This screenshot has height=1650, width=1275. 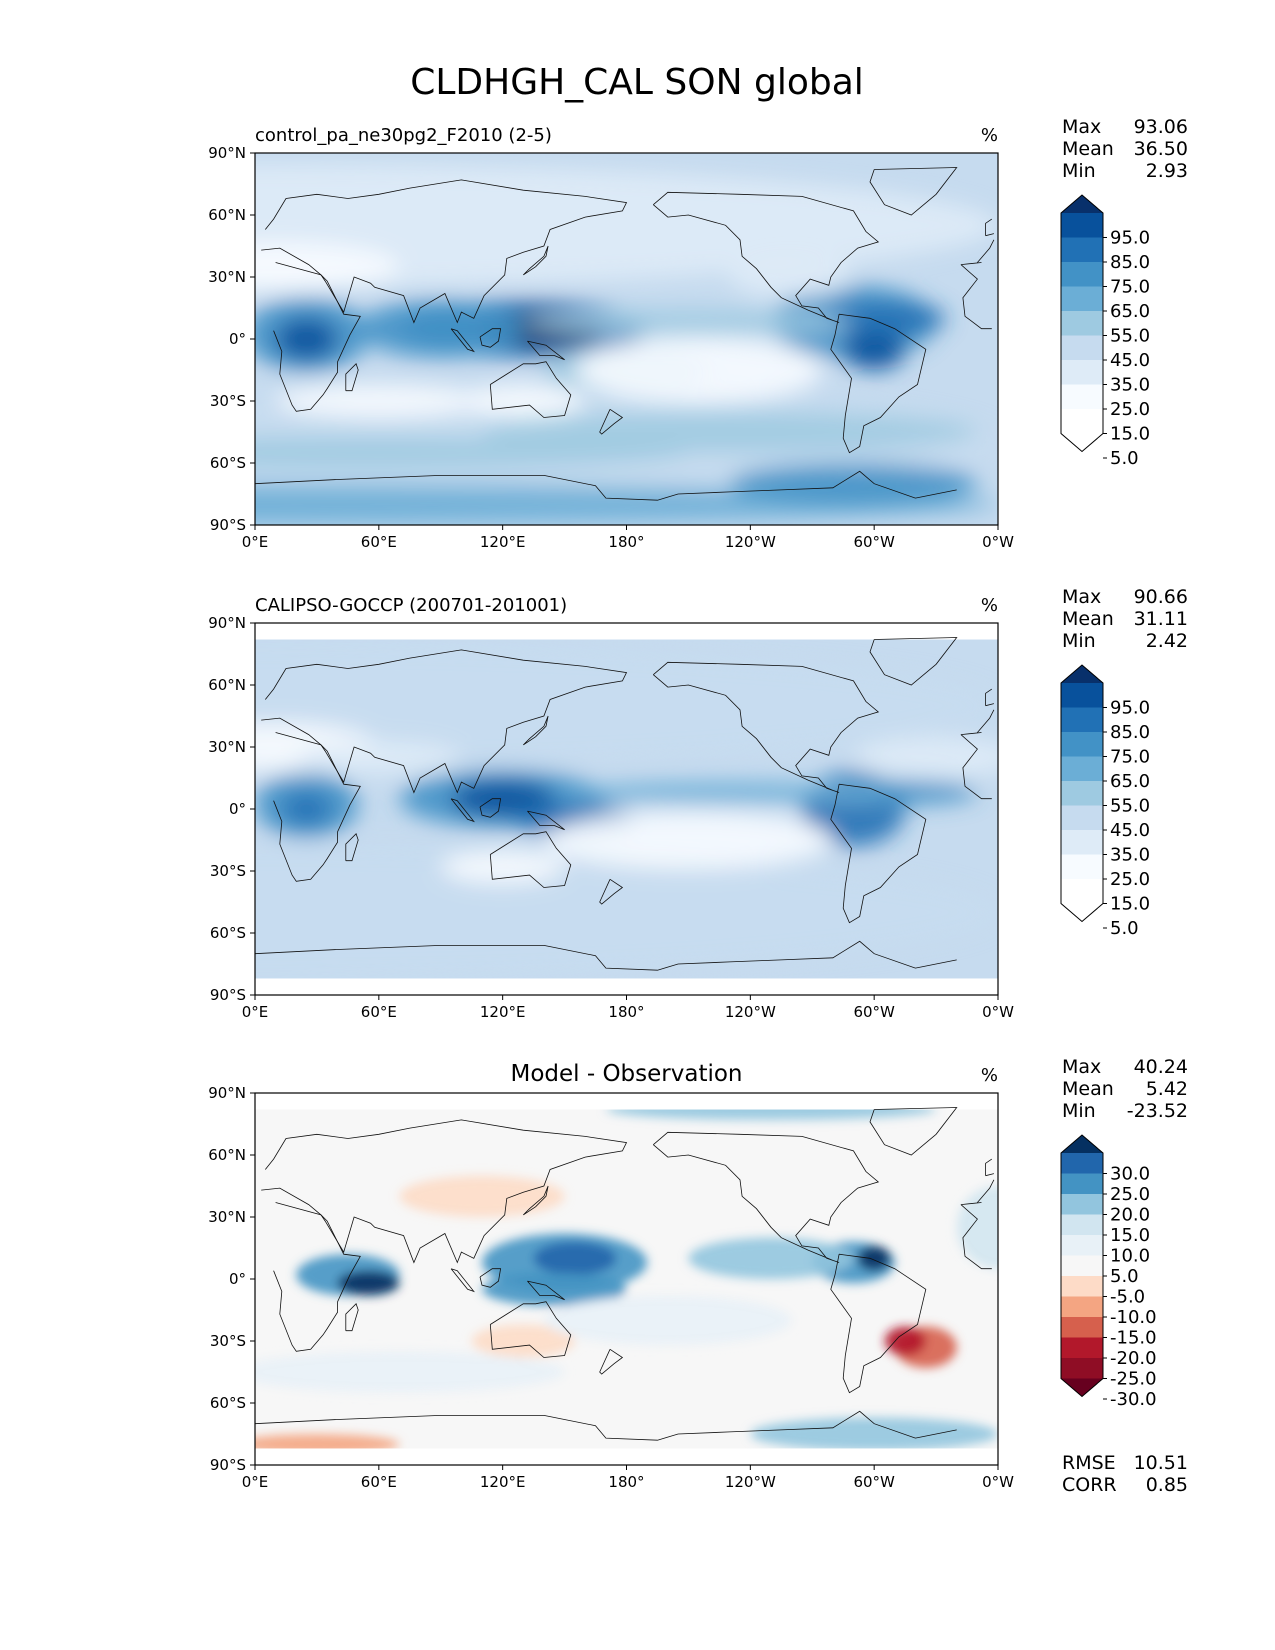 I want to click on colorbar-extend-bottom, so click(x=1082, y=1387).